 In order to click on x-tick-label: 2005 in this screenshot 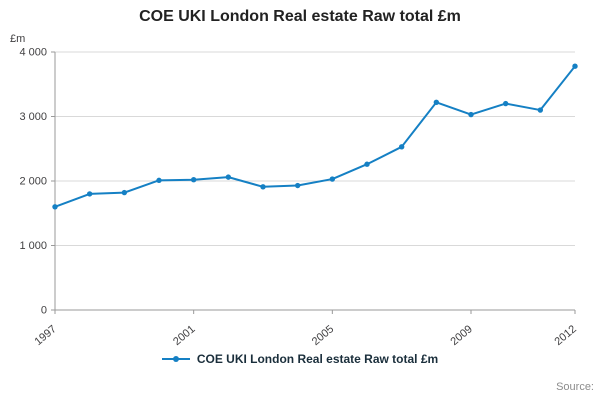, I will do `click(323, 335)`.